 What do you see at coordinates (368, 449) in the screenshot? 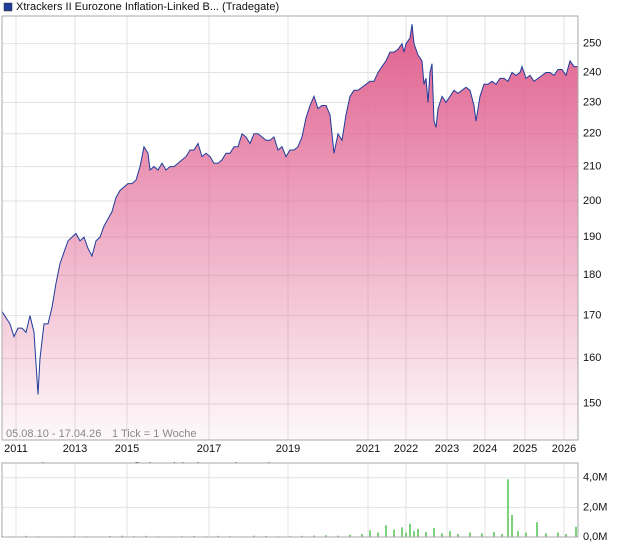
I see `x-tick-label: 2021` at bounding box center [368, 449].